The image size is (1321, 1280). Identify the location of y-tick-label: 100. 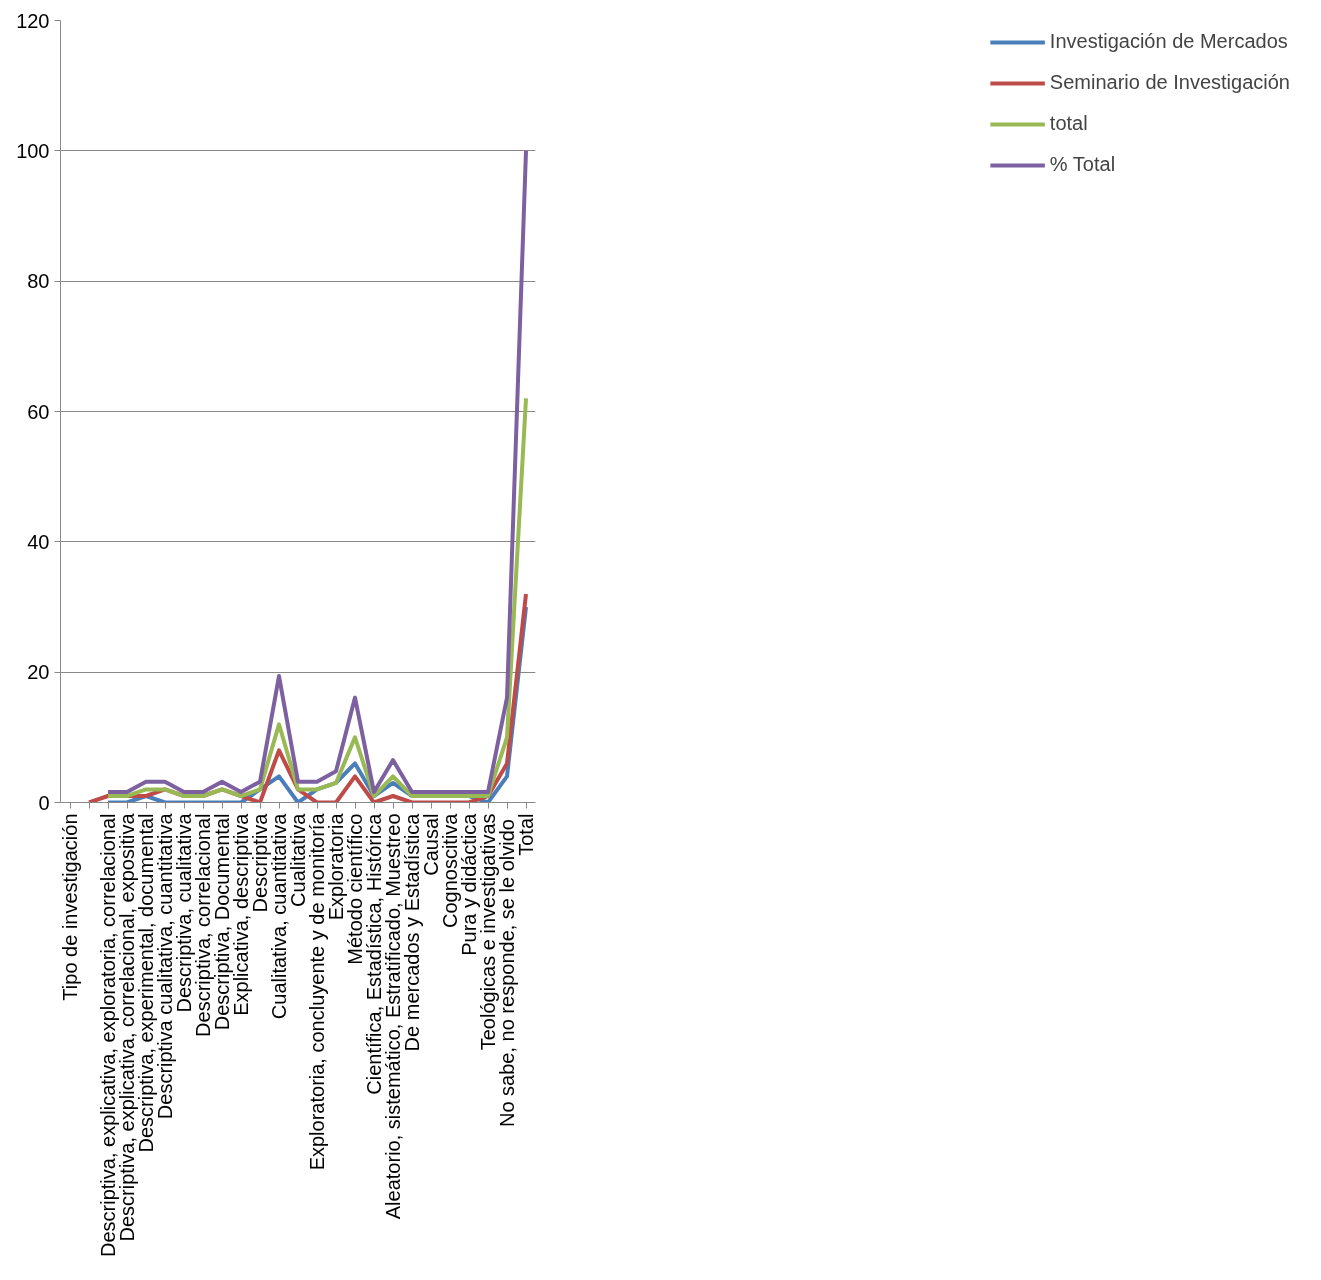
(33, 150).